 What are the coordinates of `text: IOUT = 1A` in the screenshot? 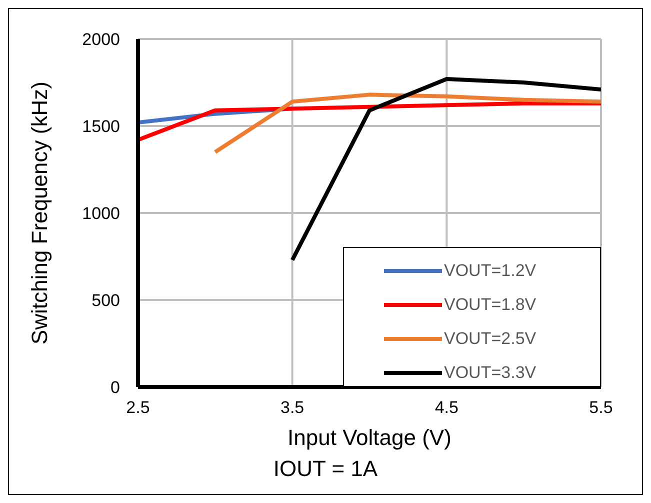 It's located at (325, 469).